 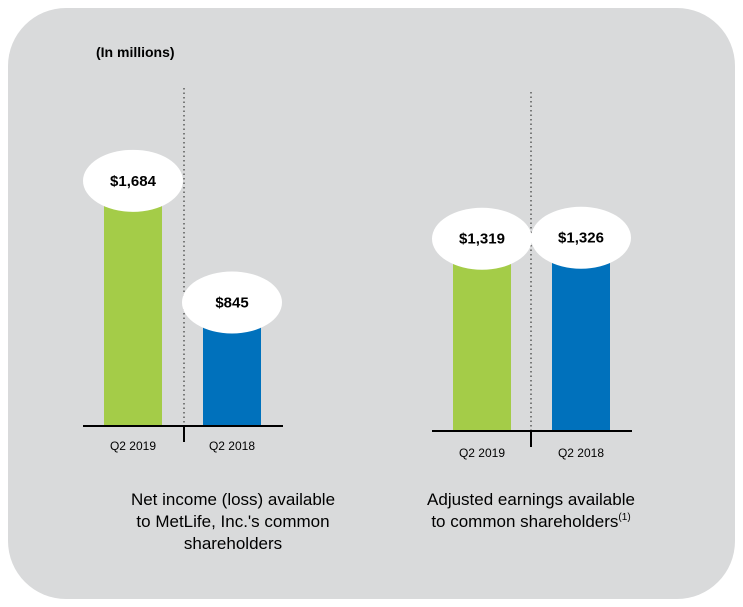 What do you see at coordinates (232, 446) in the screenshot?
I see `tick-label-net-income-q2-2018: Q2 2018` at bounding box center [232, 446].